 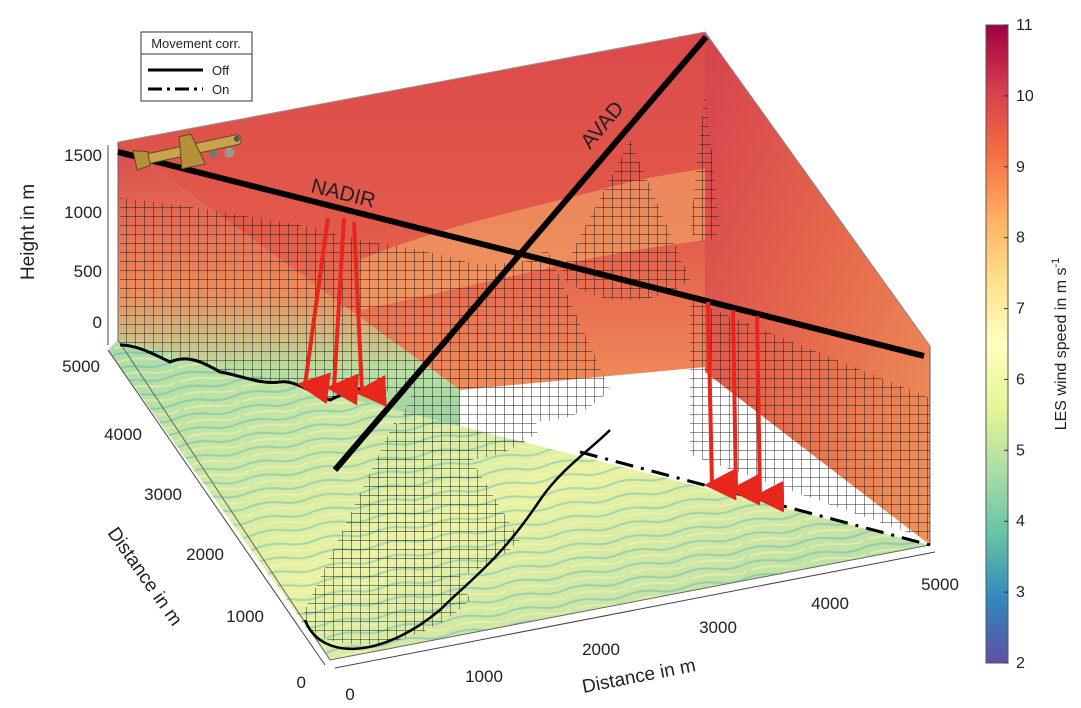 I want to click on colorbar-label-superscript: -1, so click(x=1056, y=263).